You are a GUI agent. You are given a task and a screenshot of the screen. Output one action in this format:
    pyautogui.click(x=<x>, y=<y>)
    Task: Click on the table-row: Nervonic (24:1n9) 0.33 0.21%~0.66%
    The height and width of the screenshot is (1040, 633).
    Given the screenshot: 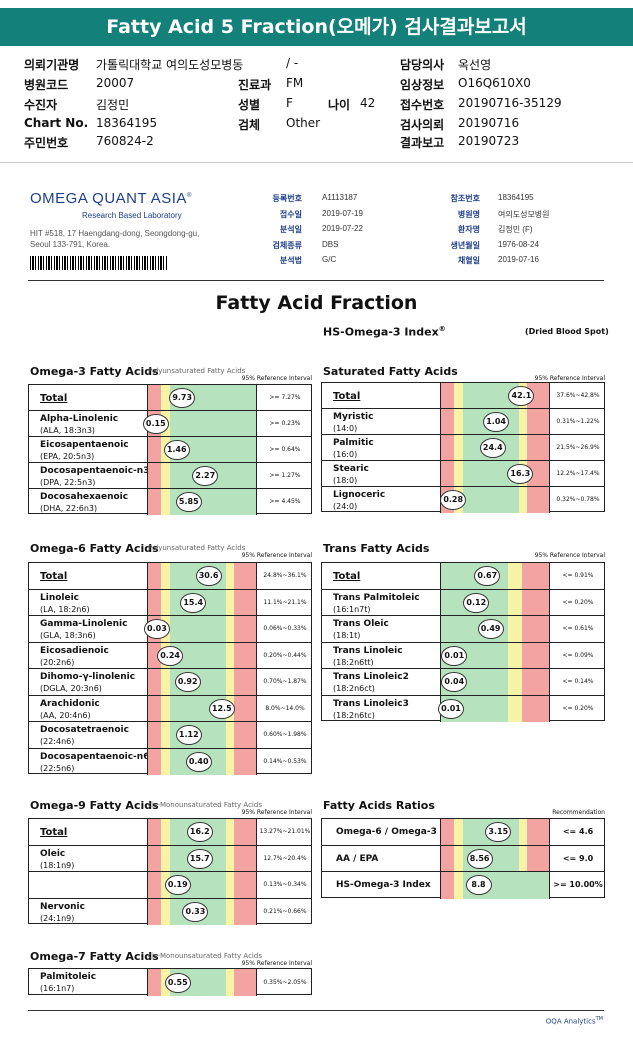 What is the action you would take?
    pyautogui.click(x=170, y=911)
    